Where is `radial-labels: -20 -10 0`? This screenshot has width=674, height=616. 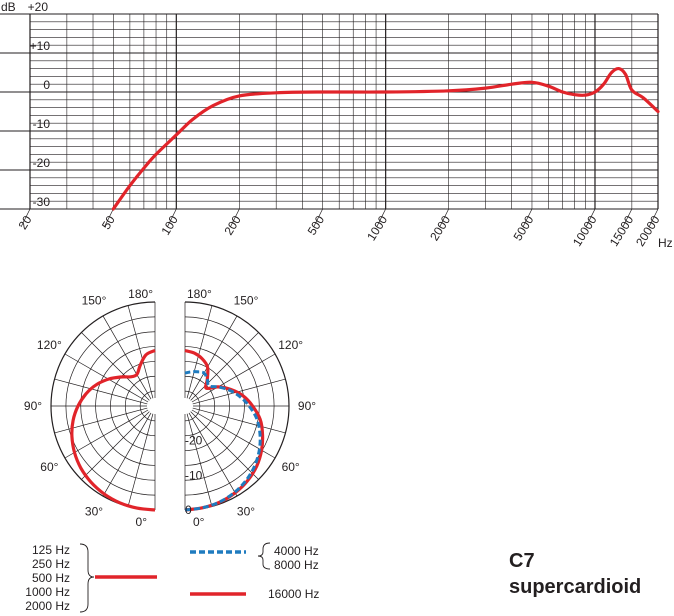
radial-labels: -20 -10 0 is located at coordinates (194, 475).